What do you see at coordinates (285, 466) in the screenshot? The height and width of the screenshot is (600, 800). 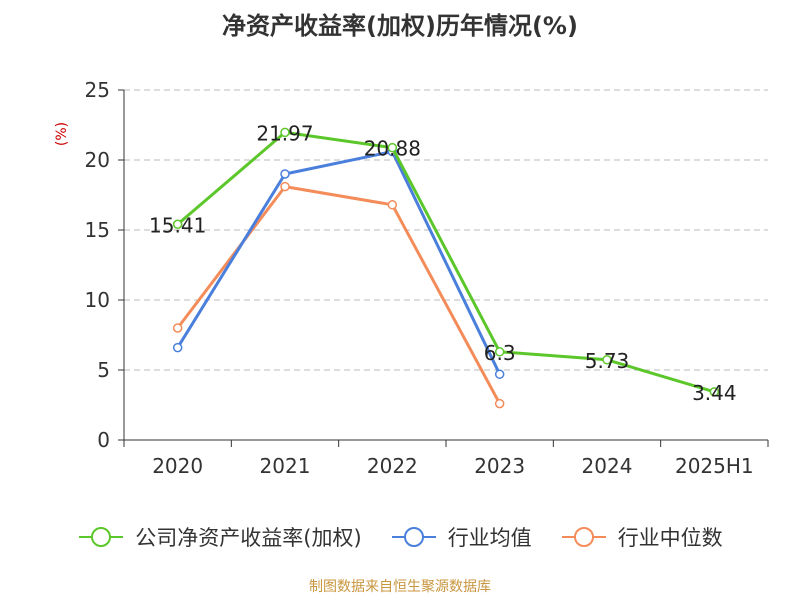 I see `x-tick-label: 2021` at bounding box center [285, 466].